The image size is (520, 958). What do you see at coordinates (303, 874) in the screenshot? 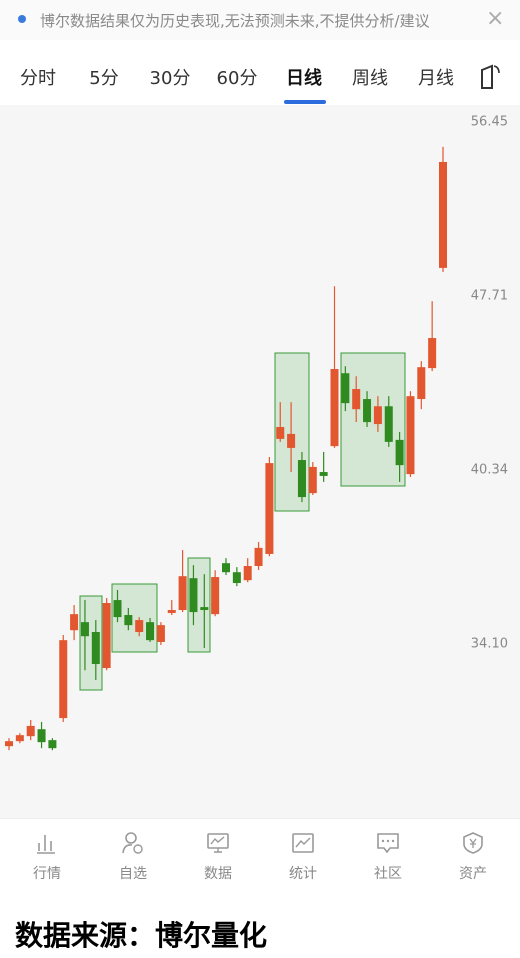
I see `nav-label: 统计` at bounding box center [303, 874].